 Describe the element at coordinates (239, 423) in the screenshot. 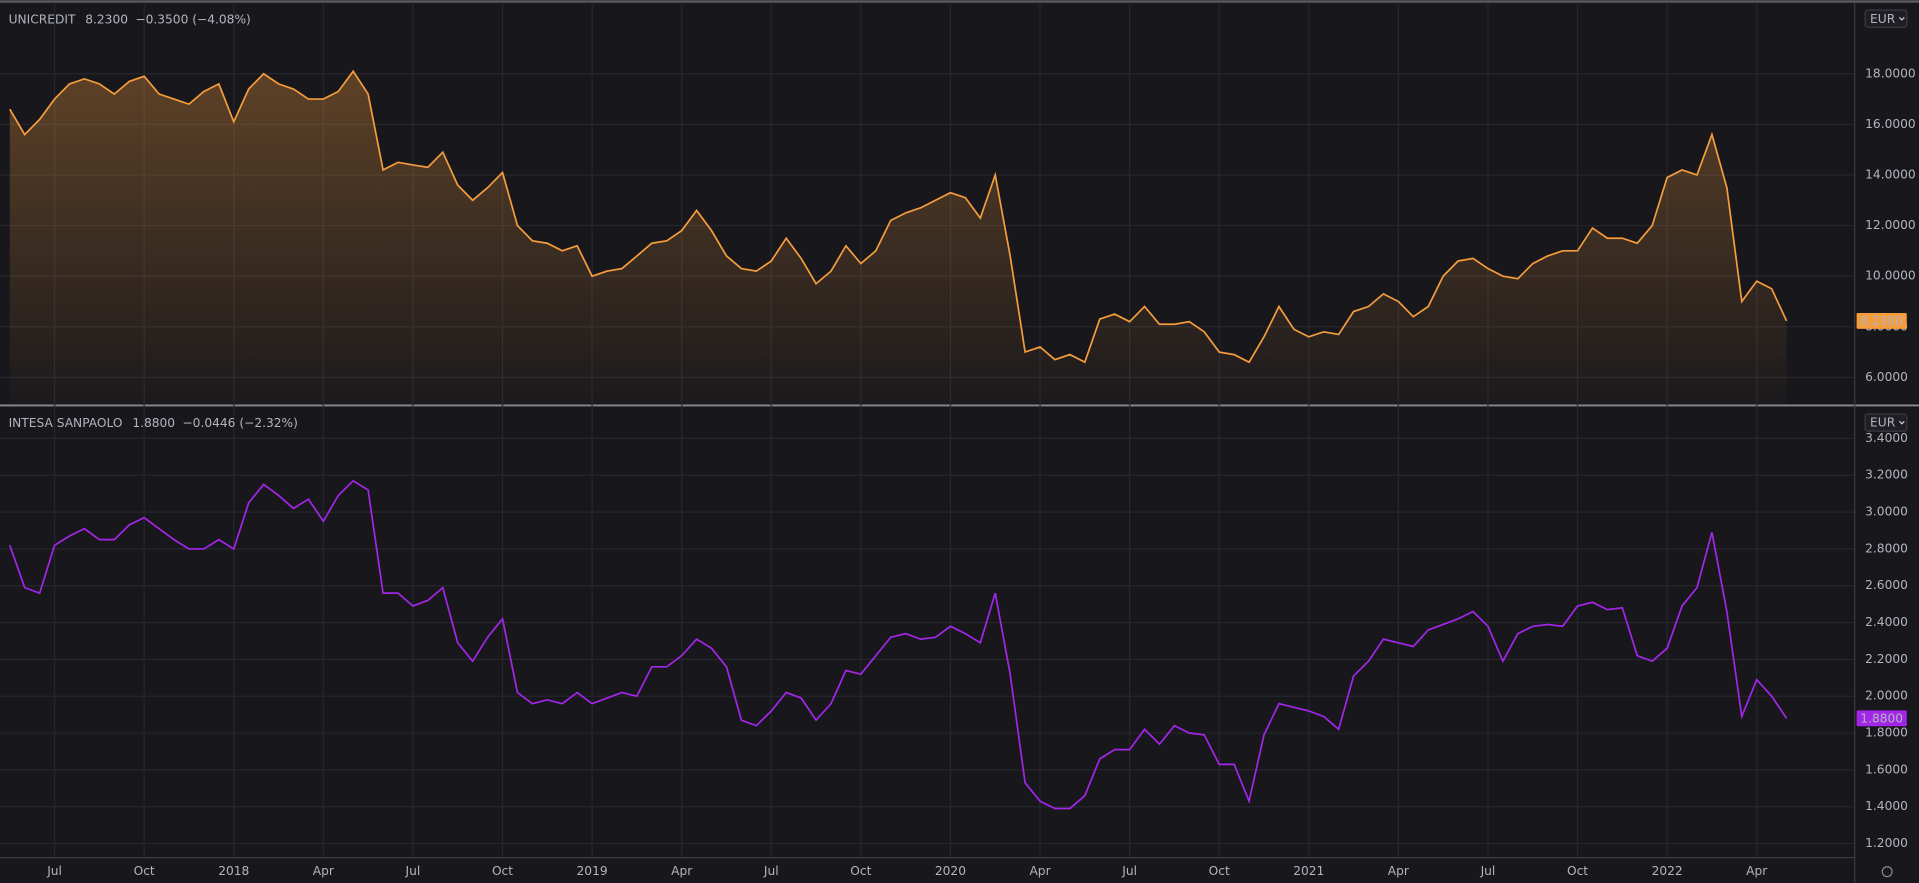

I see `price-change: −0.0446 (−2.32%)` at that location.